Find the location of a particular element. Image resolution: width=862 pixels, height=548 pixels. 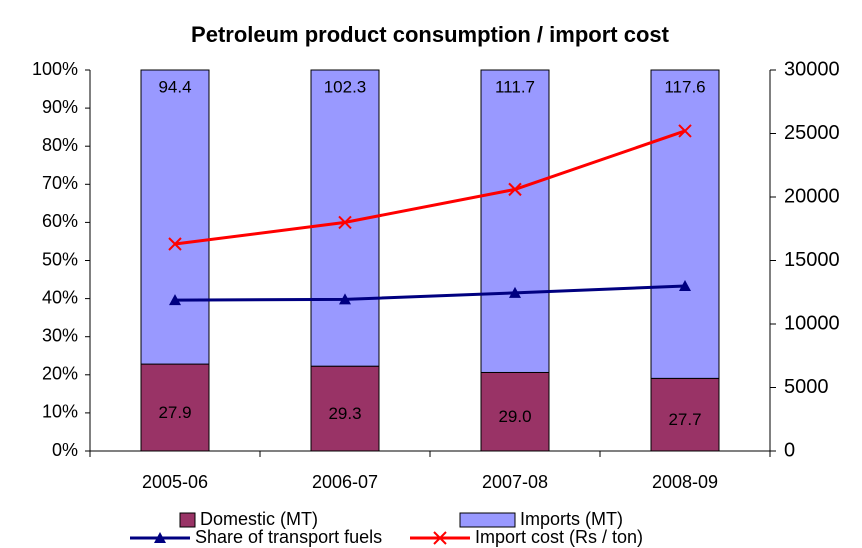

y-tick-label: 0% is located at coordinates (65, 450).